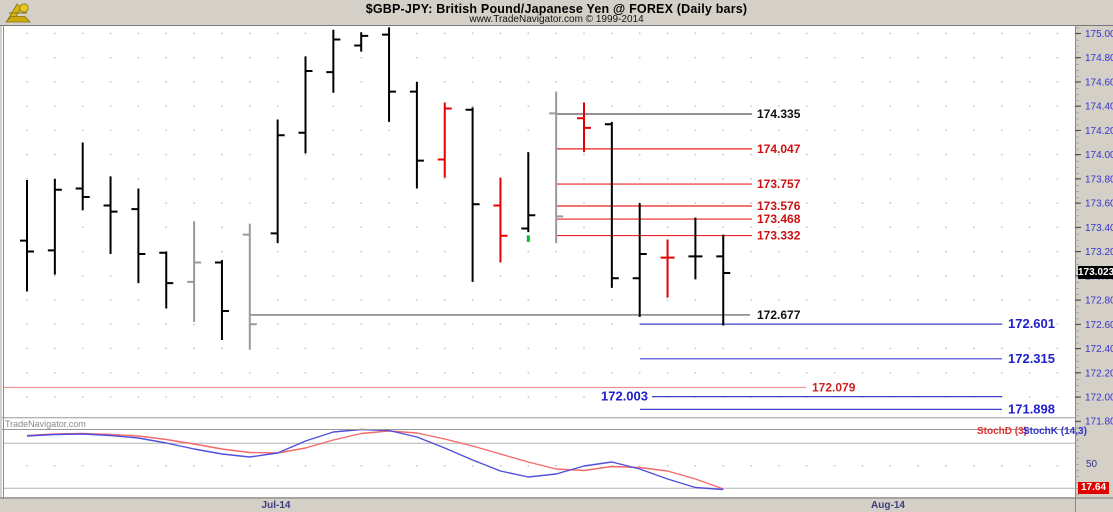 The width and height of the screenshot is (1113, 512). Describe the element at coordinates (1099, 373) in the screenshot. I see `yaxis-price-label: 172.200` at that location.